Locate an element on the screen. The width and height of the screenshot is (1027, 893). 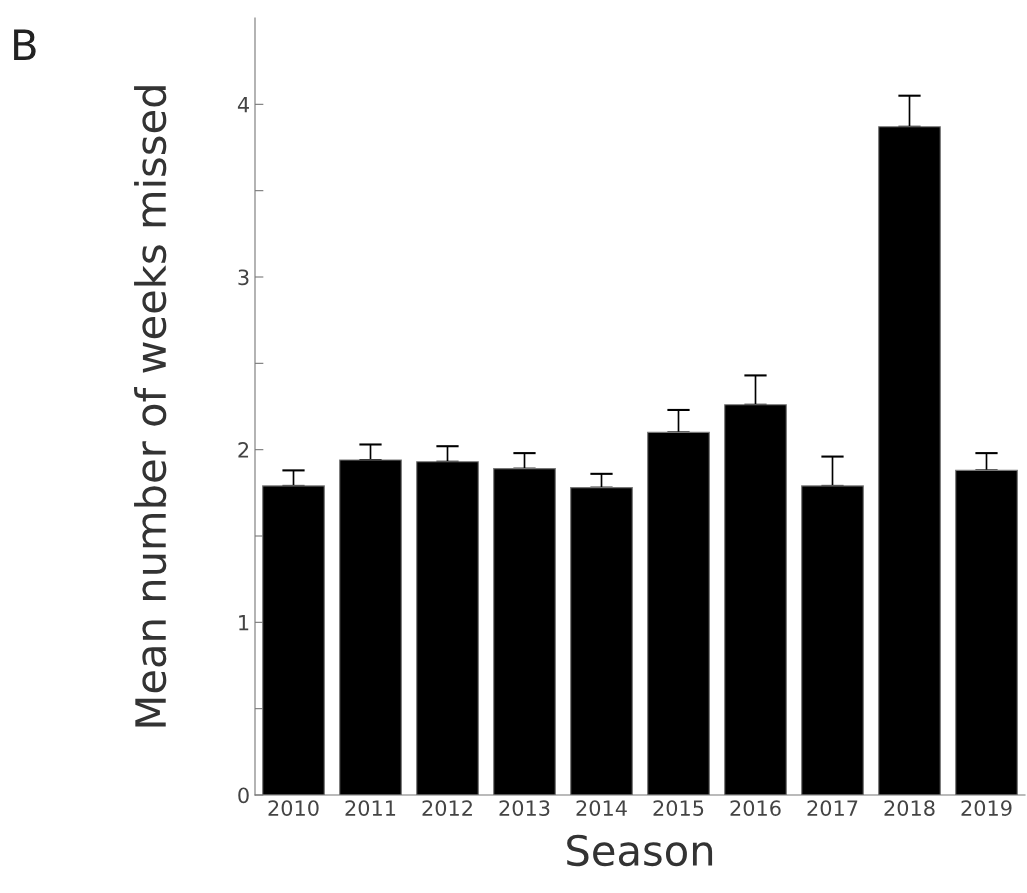
x-tick-label: 2015 is located at coordinates (678, 808).